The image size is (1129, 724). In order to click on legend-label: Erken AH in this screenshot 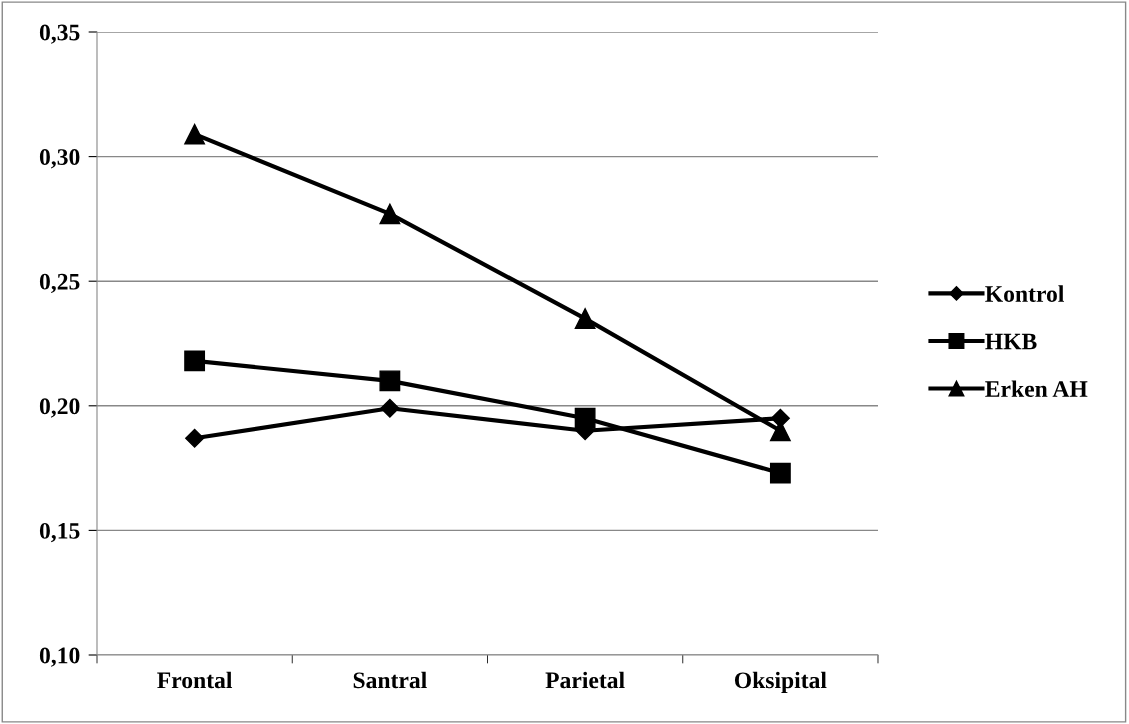, I will do `click(1036, 388)`.